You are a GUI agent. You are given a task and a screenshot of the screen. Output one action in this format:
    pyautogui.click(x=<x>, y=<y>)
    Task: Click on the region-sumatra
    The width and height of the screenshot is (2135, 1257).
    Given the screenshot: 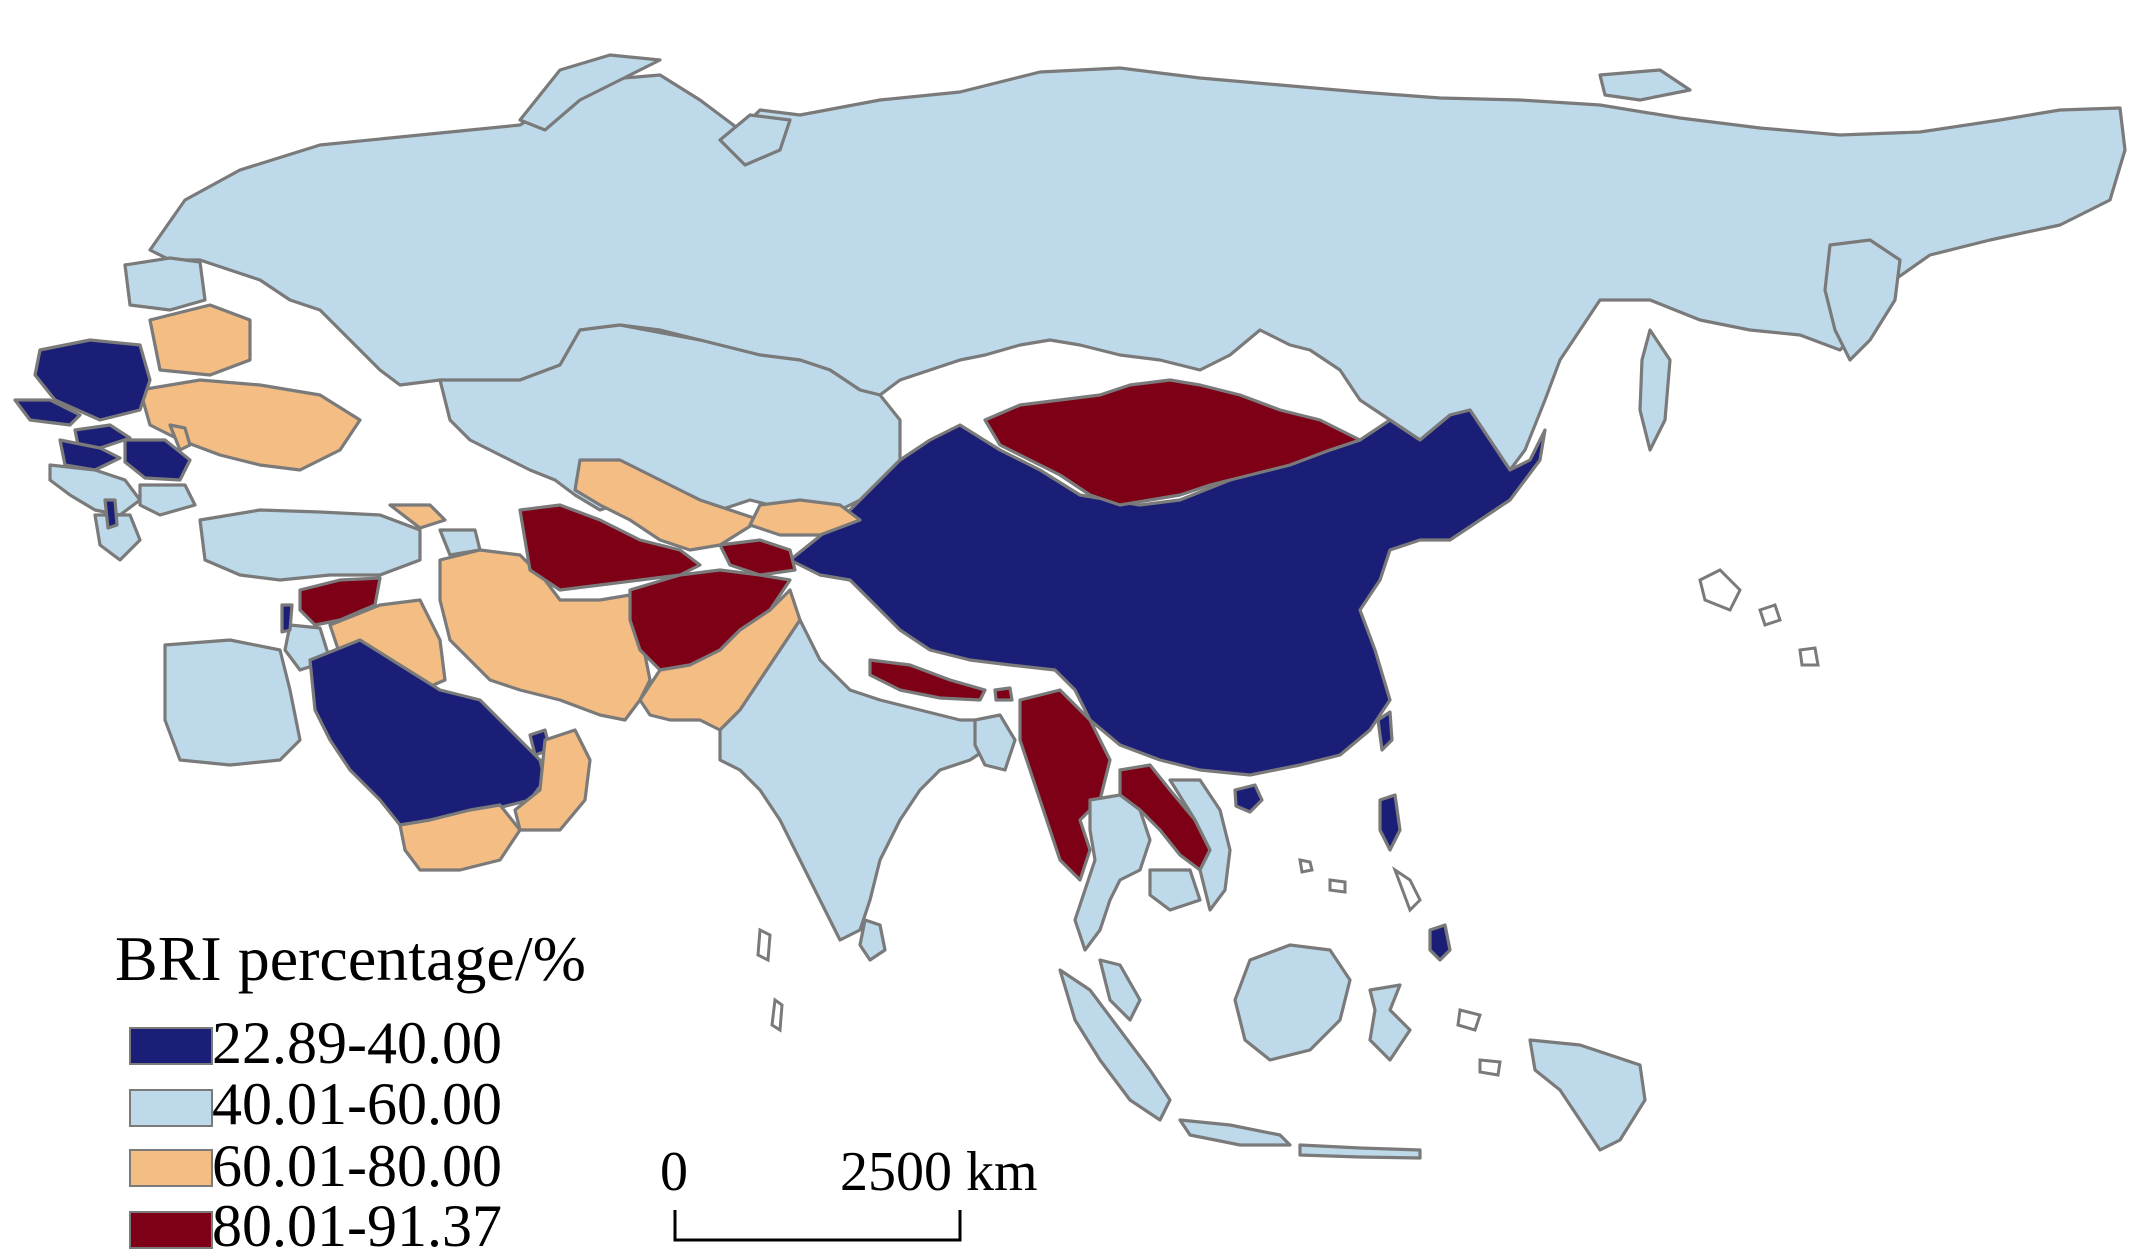 What is the action you would take?
    pyautogui.click(x=1115, y=1045)
    